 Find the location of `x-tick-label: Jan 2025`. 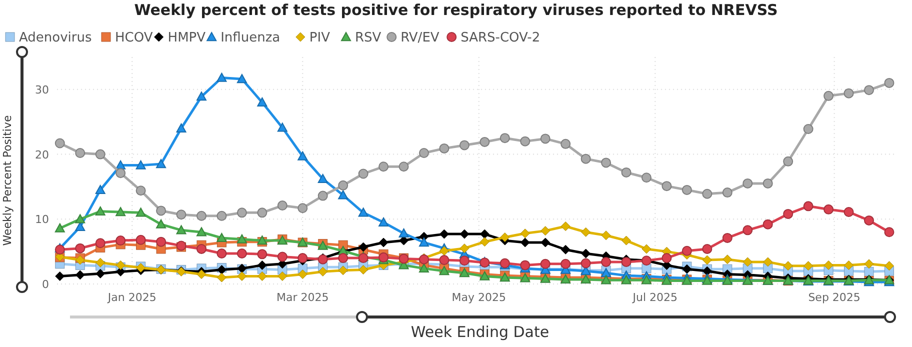

x-tick-label: Jan 2025 is located at coordinates (131, 297).